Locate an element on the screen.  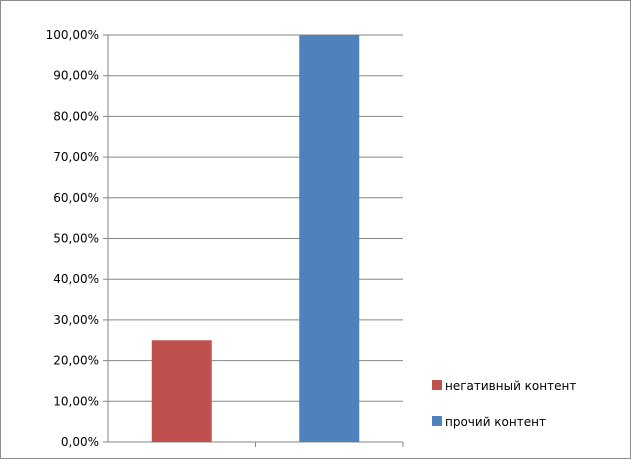
bar-other-content is located at coordinates (329, 238).